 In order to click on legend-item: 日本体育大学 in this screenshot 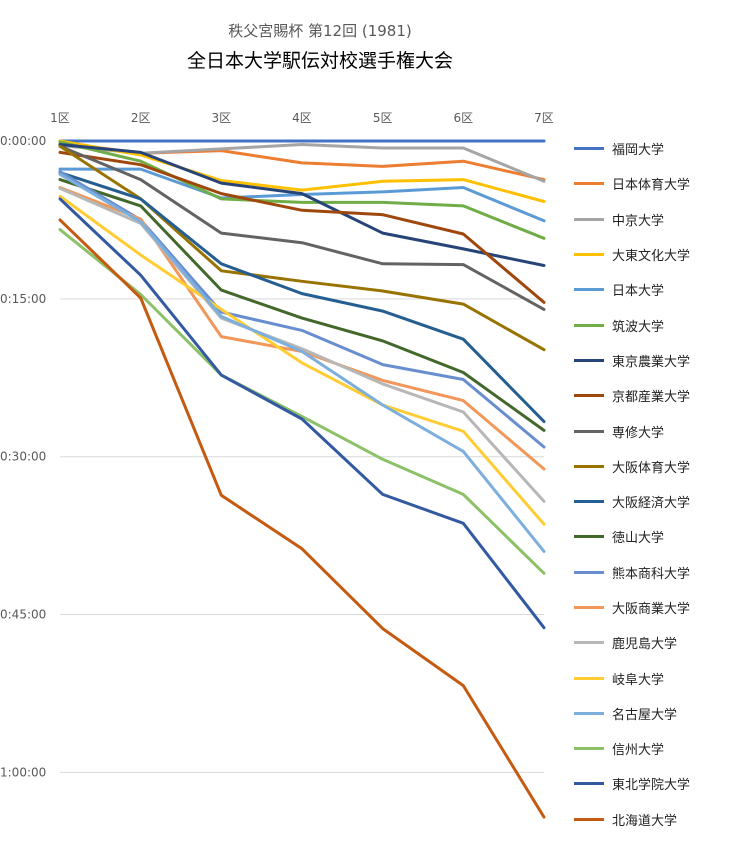, I will do `click(654, 183)`.